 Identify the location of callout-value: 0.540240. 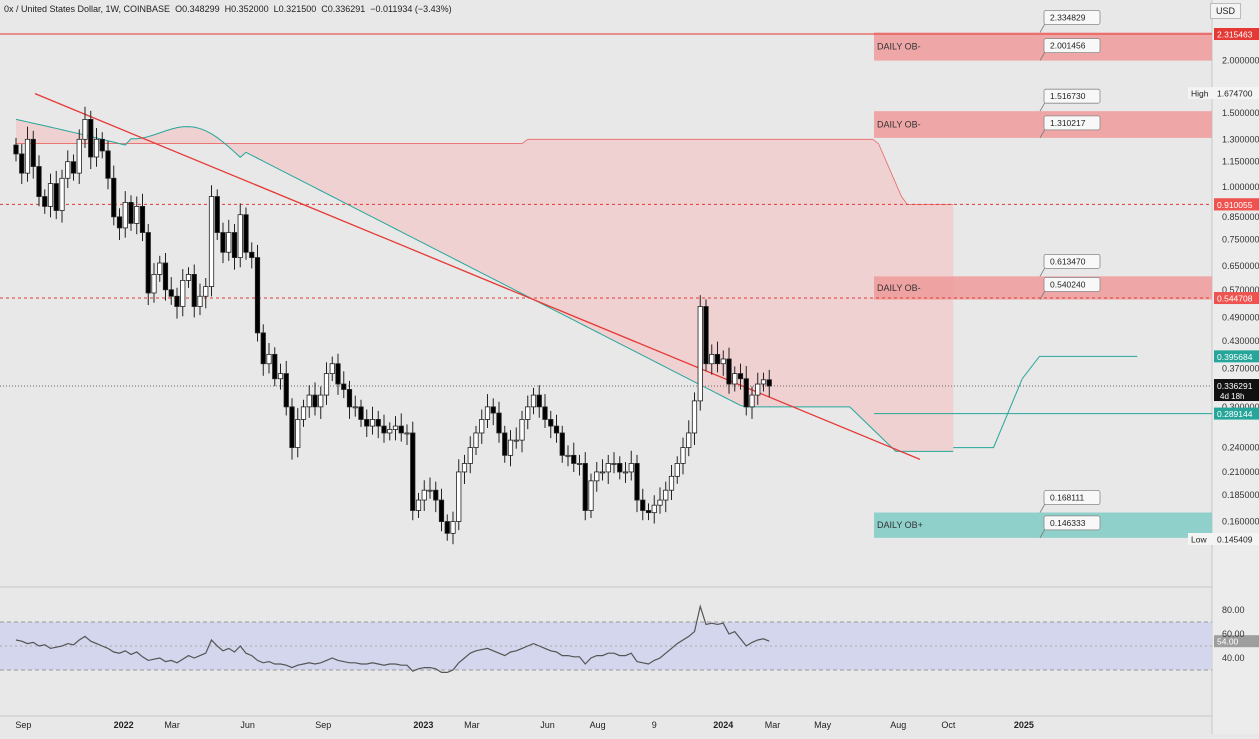
(1068, 285).